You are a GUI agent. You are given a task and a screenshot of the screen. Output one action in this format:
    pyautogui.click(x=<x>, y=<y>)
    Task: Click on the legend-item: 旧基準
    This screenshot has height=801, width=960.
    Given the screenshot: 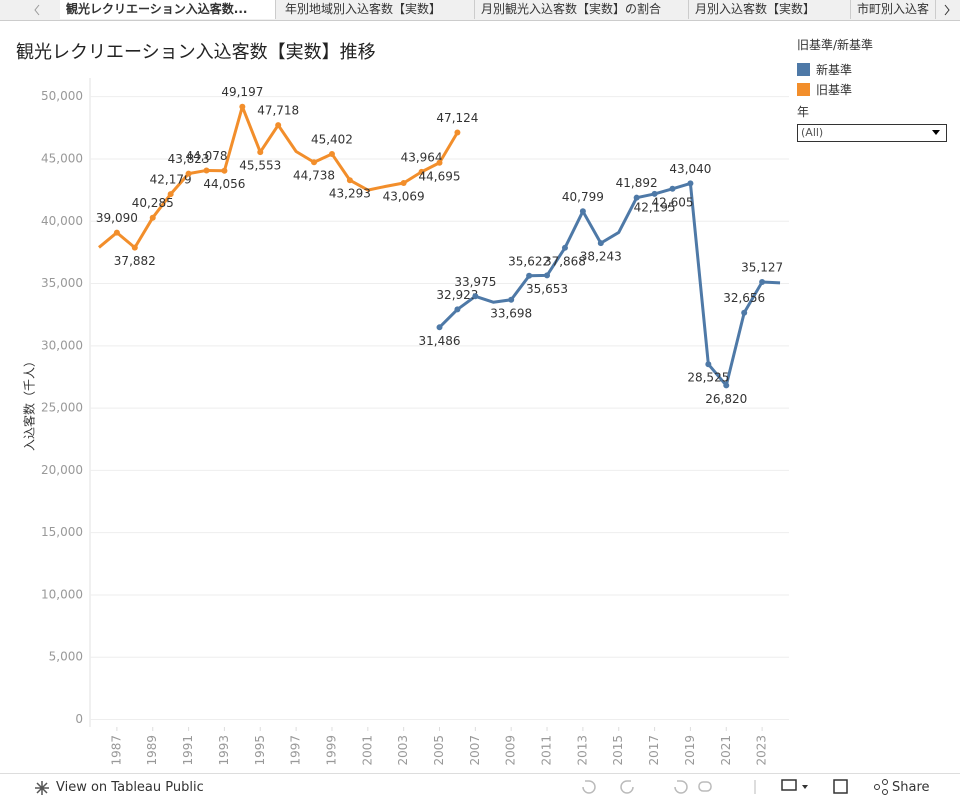 What is the action you would take?
    pyautogui.click(x=835, y=89)
    